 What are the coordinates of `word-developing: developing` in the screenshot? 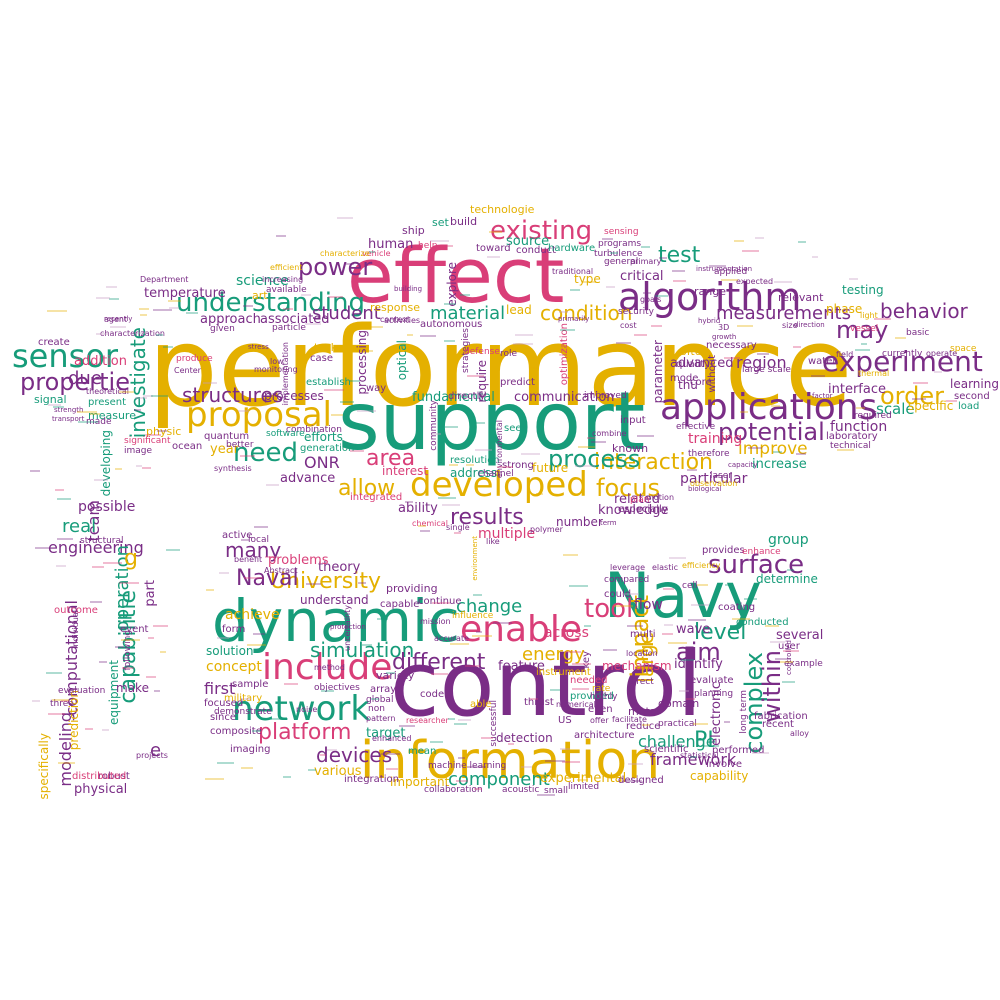 It's located at (106, 463).